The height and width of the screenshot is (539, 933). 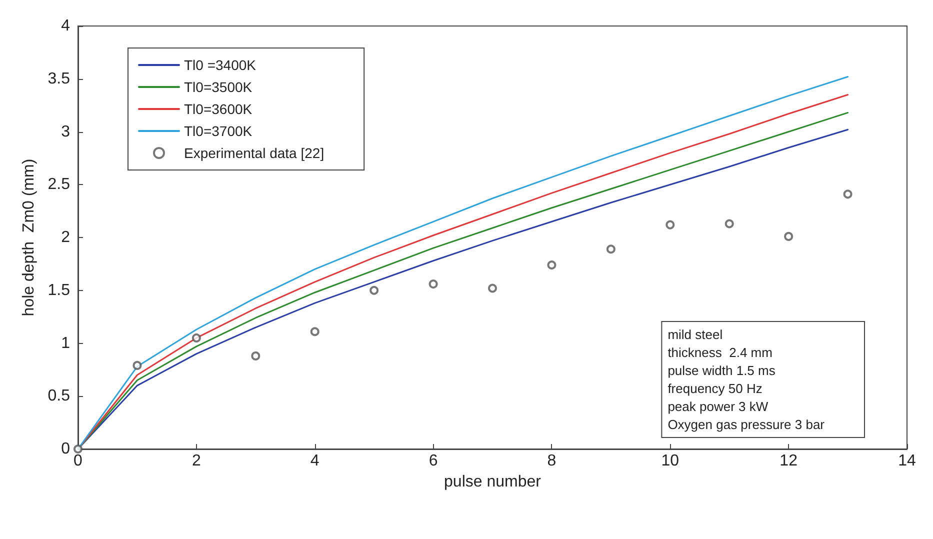 What do you see at coordinates (433, 461) in the screenshot?
I see `x-tick-label: 6` at bounding box center [433, 461].